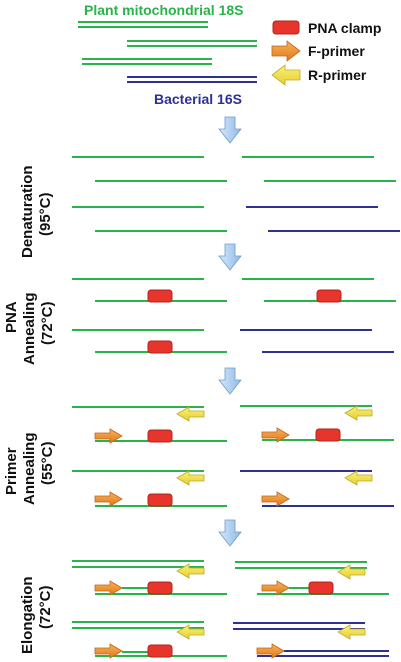  What do you see at coordinates (29, 468) in the screenshot?
I see `stage-primer-subtitle: Annealing` at bounding box center [29, 468].